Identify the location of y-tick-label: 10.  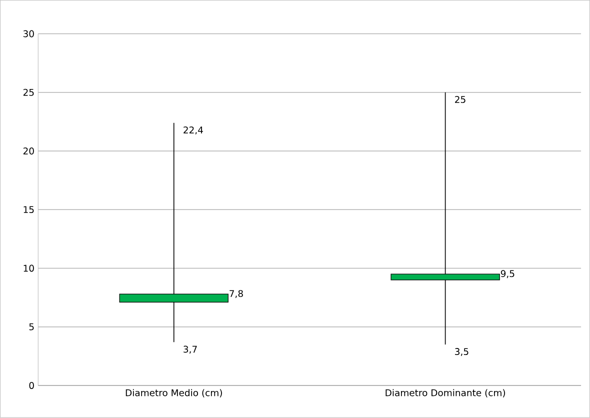
(29, 268).